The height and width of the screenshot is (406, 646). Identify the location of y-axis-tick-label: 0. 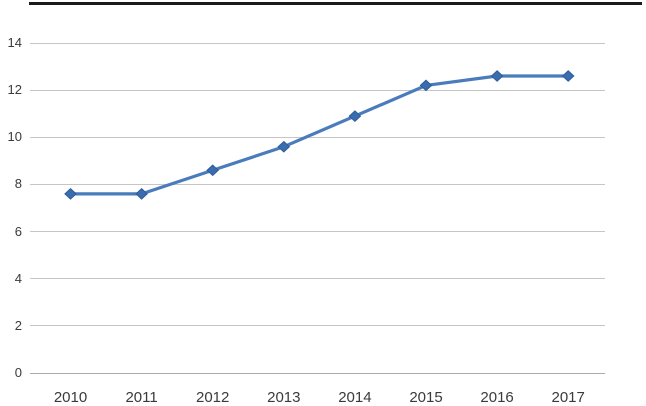
(18, 372).